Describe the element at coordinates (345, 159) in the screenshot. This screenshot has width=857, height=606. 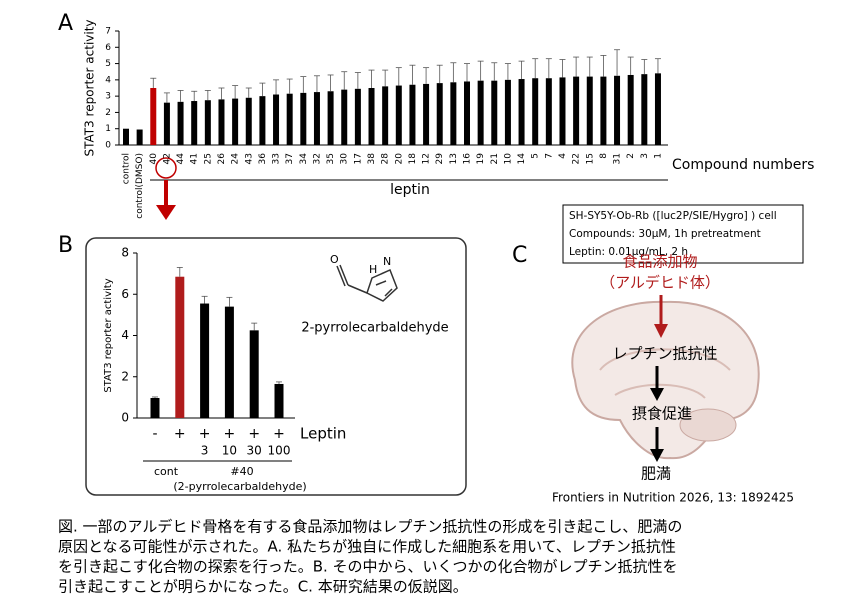
I see `x-tick-label: 30` at that location.